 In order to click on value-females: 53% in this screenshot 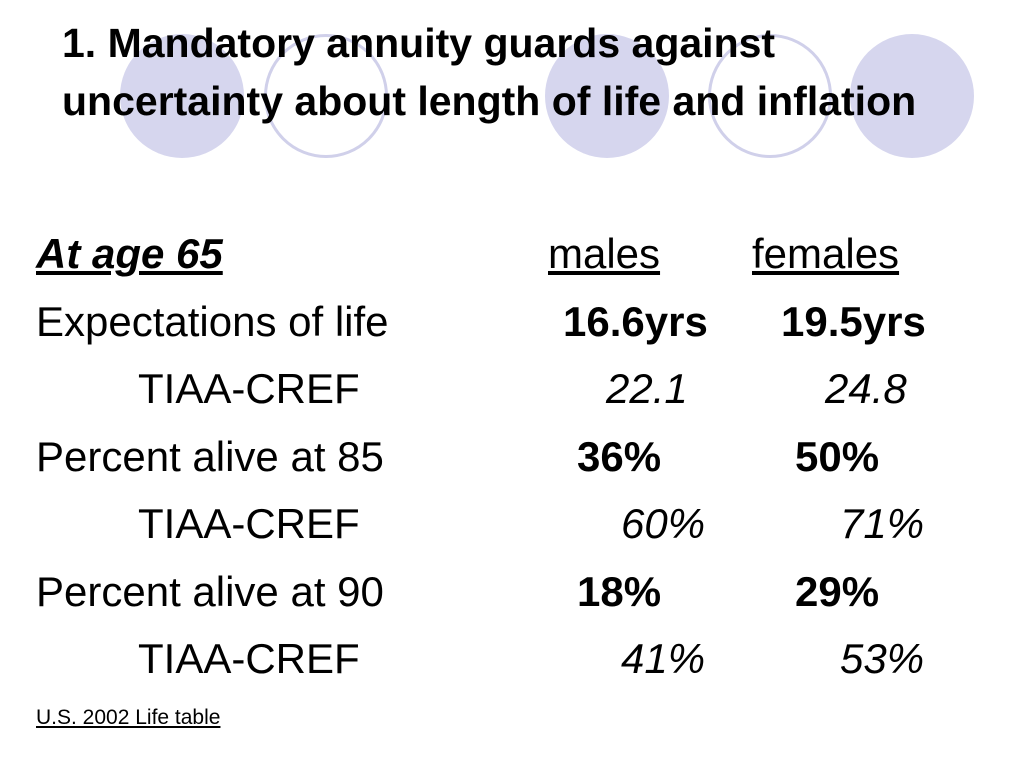, I will do `click(882, 658)`.